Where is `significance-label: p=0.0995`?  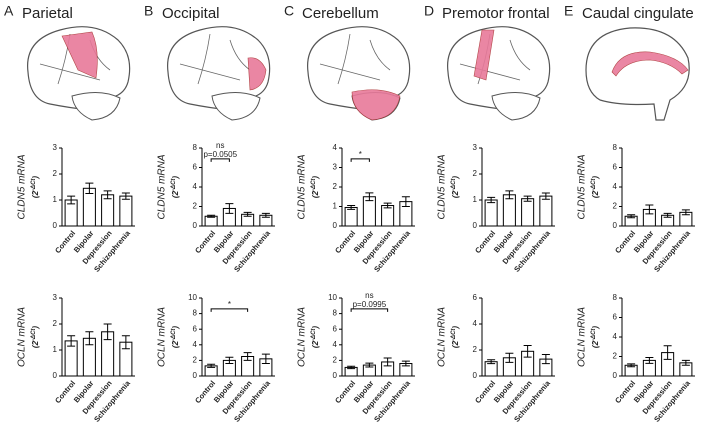 significance-label: p=0.0995 is located at coordinates (370, 304).